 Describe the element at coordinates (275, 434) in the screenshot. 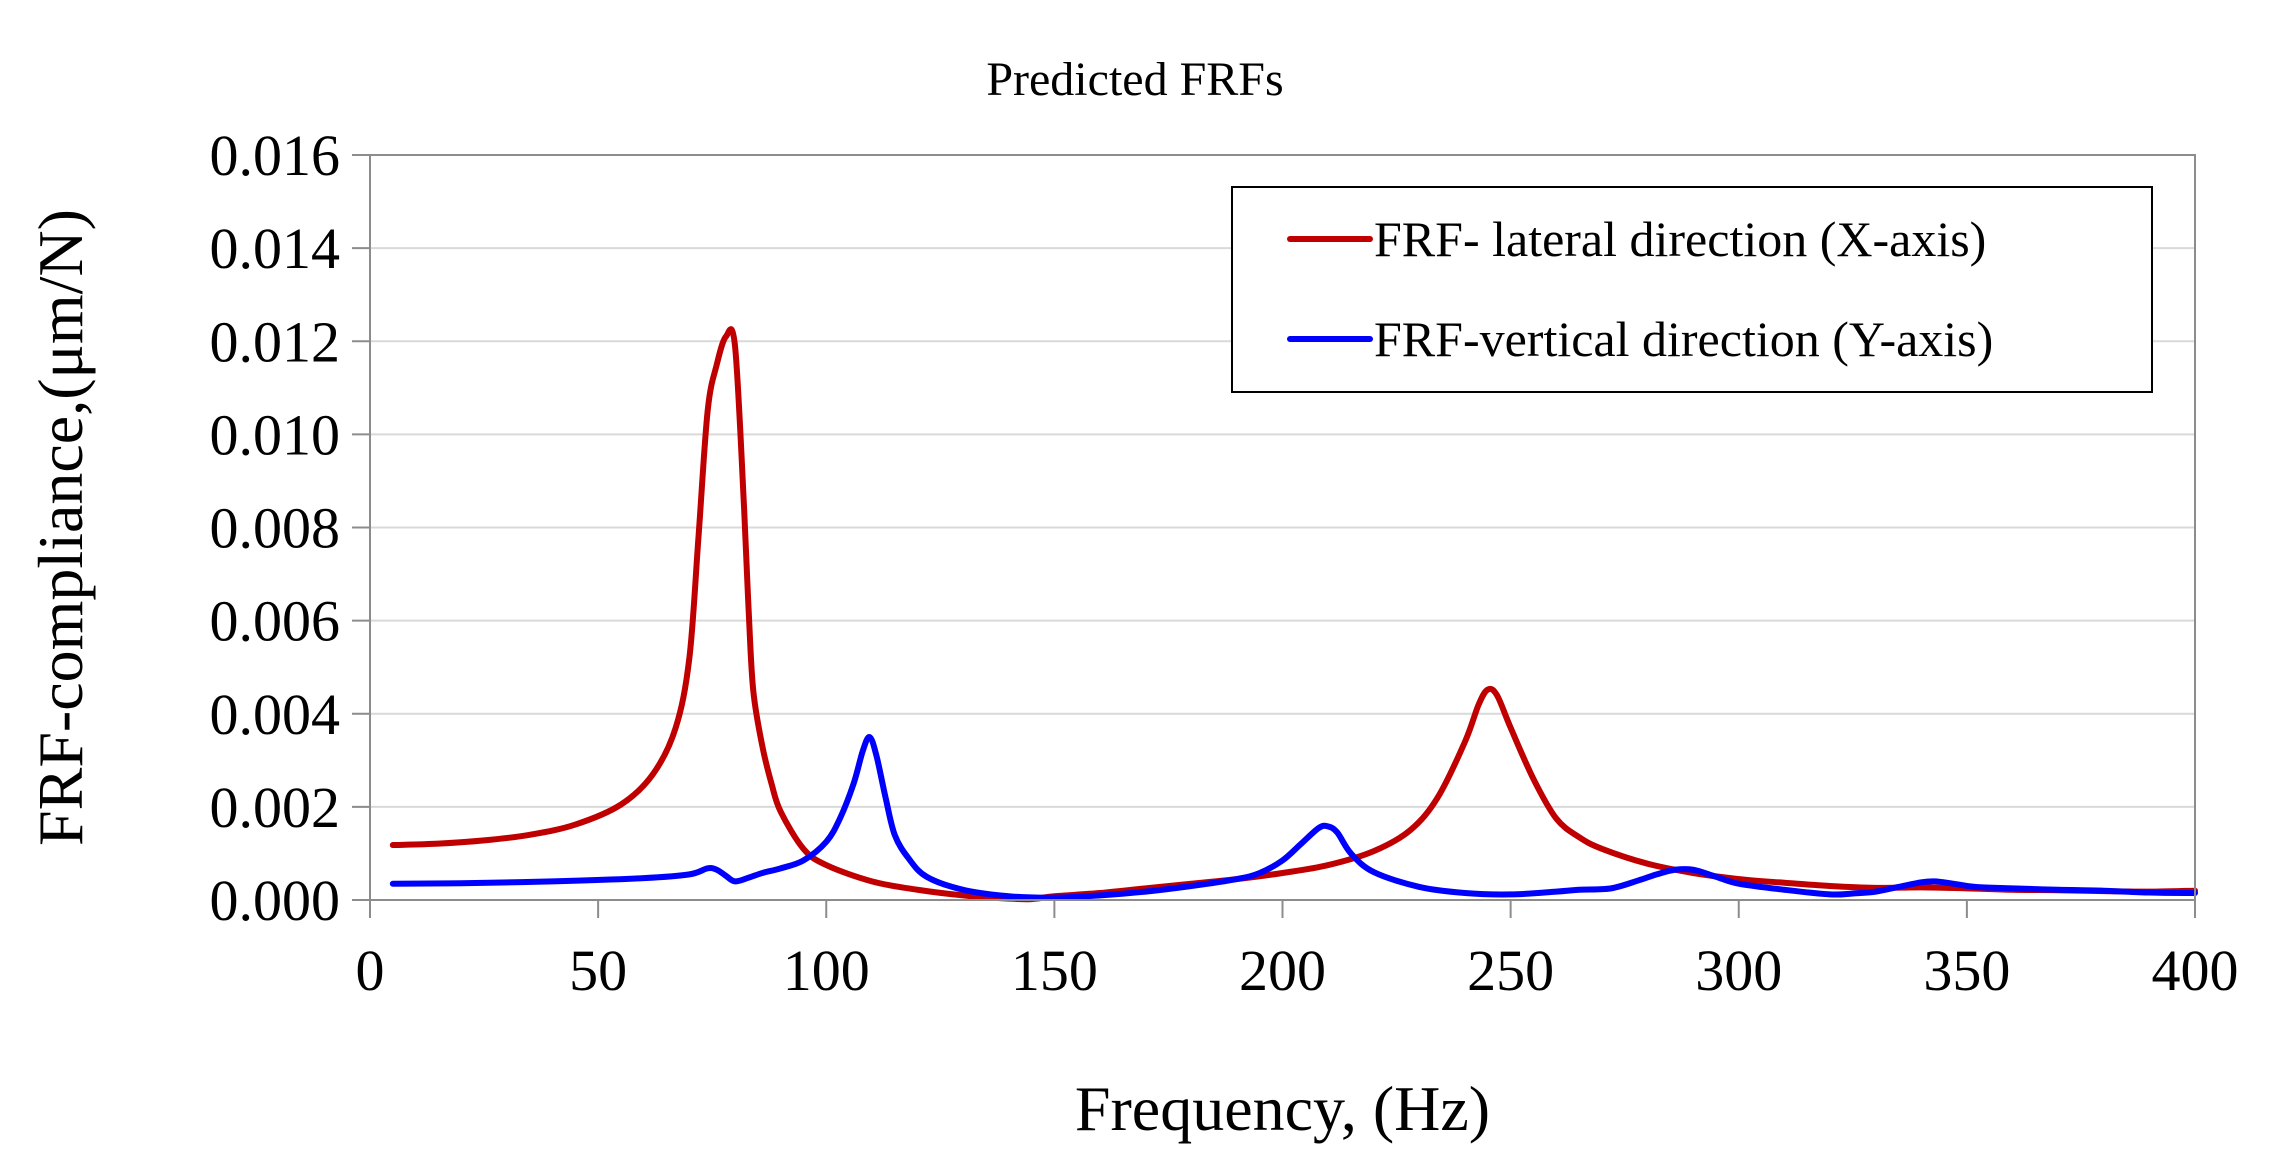

I see `y-tick-label: 0.010` at that location.